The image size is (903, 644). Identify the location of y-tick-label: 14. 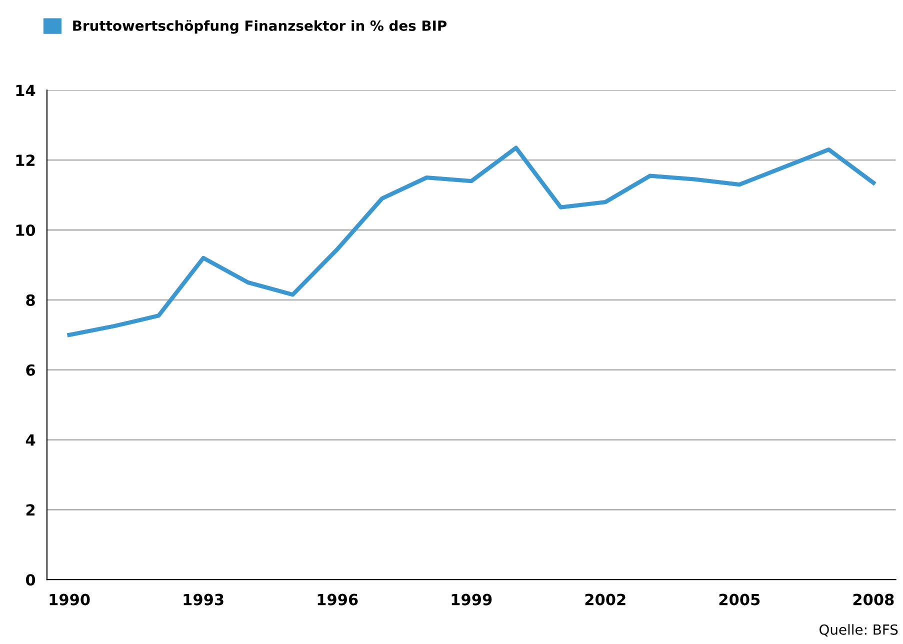
(26, 90).